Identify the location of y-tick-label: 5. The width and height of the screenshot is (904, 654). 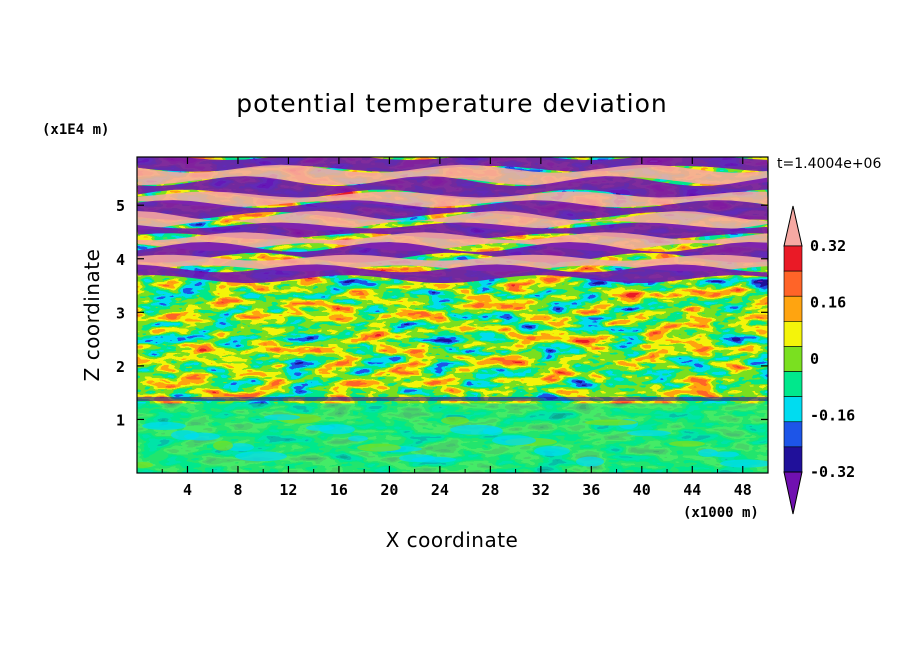
(120, 206).